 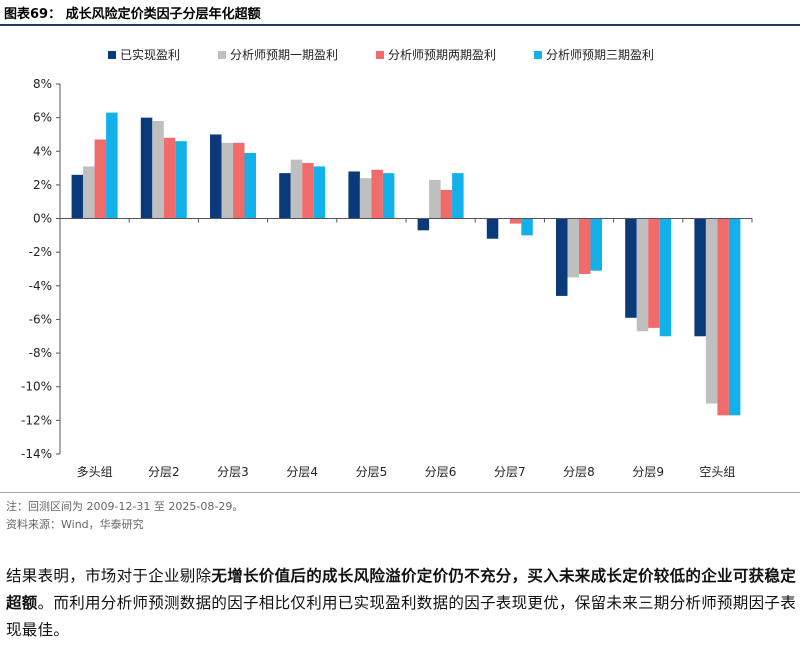 What do you see at coordinates (150, 54) in the screenshot?
I see `legend-label: 已实现盈利` at bounding box center [150, 54].